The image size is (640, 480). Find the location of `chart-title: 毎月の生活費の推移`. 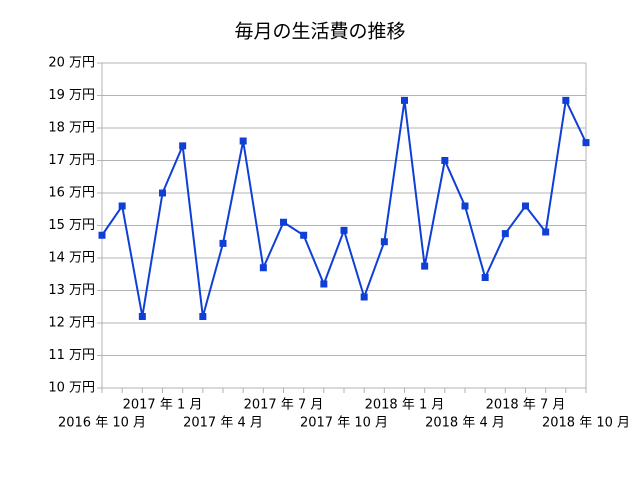

chart-title: 毎月の生活費の推移 is located at coordinates (319, 32).